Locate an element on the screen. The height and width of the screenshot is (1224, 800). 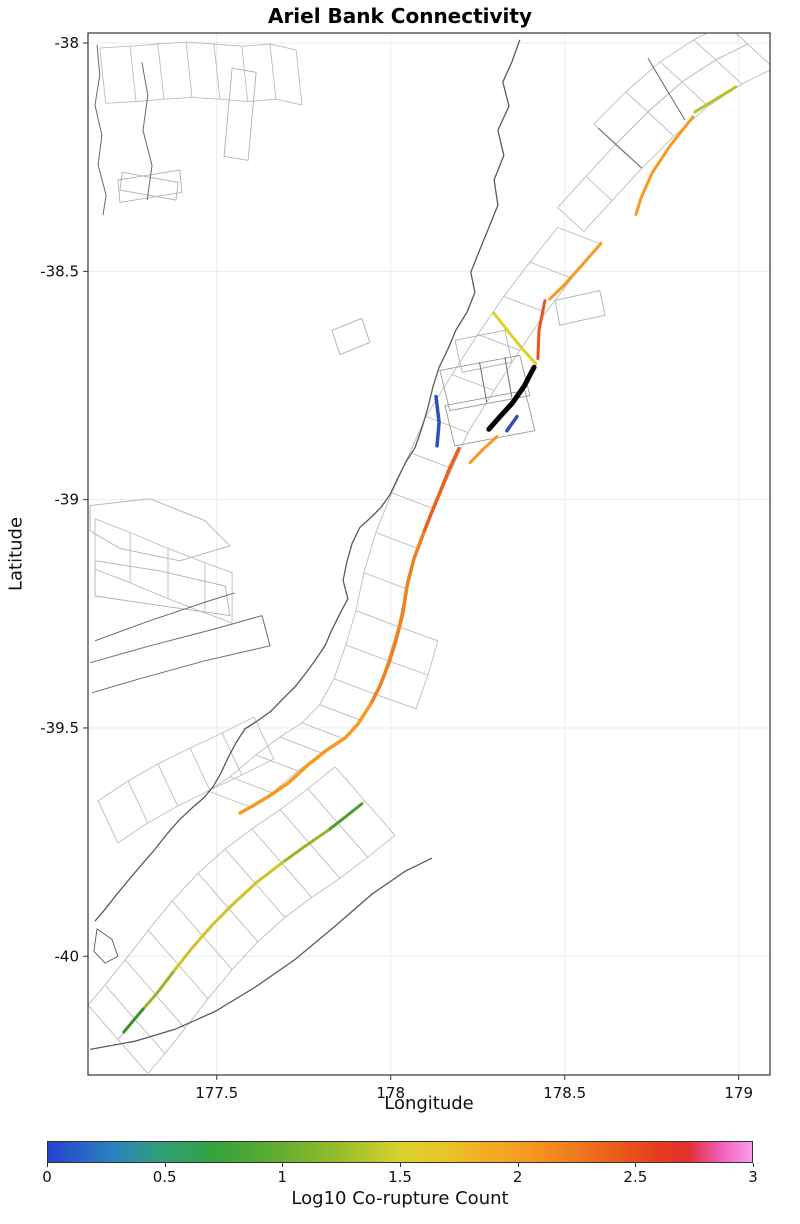
coastline-south is located at coordinates (261, 954).